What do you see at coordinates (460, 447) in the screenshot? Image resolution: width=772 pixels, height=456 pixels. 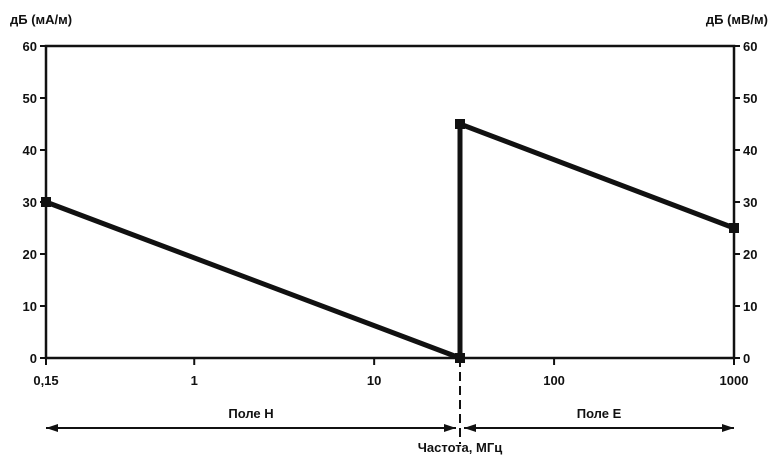 I see `x-axis-label: Частота, МГц` at bounding box center [460, 447].